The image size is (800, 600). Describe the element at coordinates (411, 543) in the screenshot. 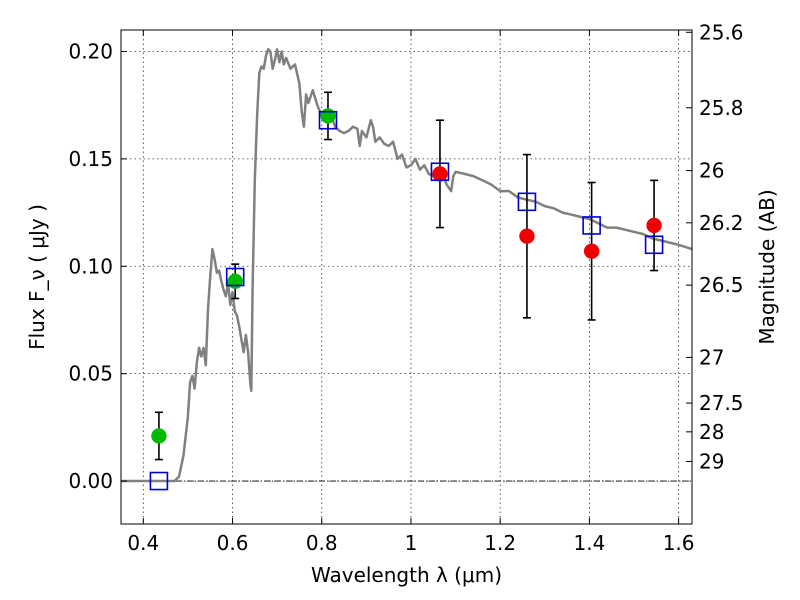

I see `x-tick-label: 1` at that location.